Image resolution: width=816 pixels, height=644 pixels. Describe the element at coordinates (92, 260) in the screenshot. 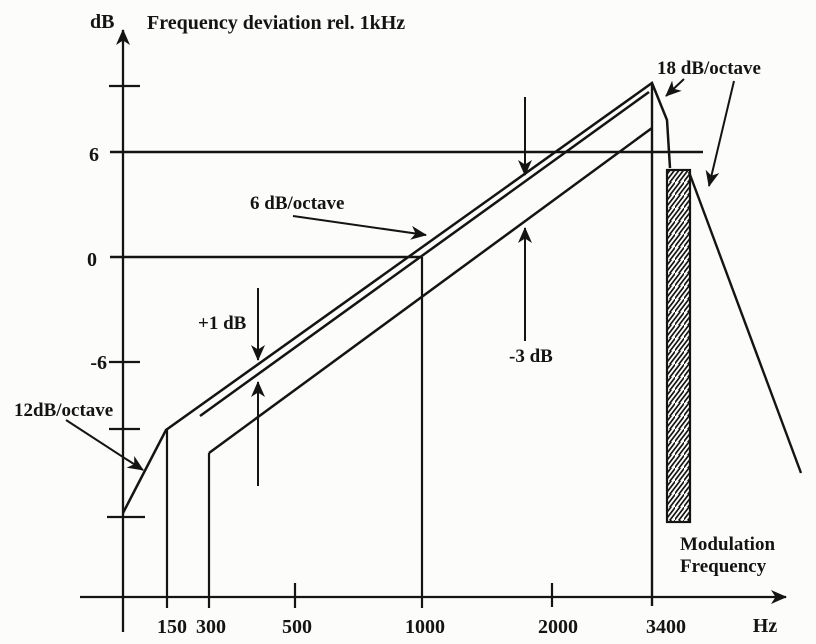

I see `y-tick-label-0: 0` at that location.